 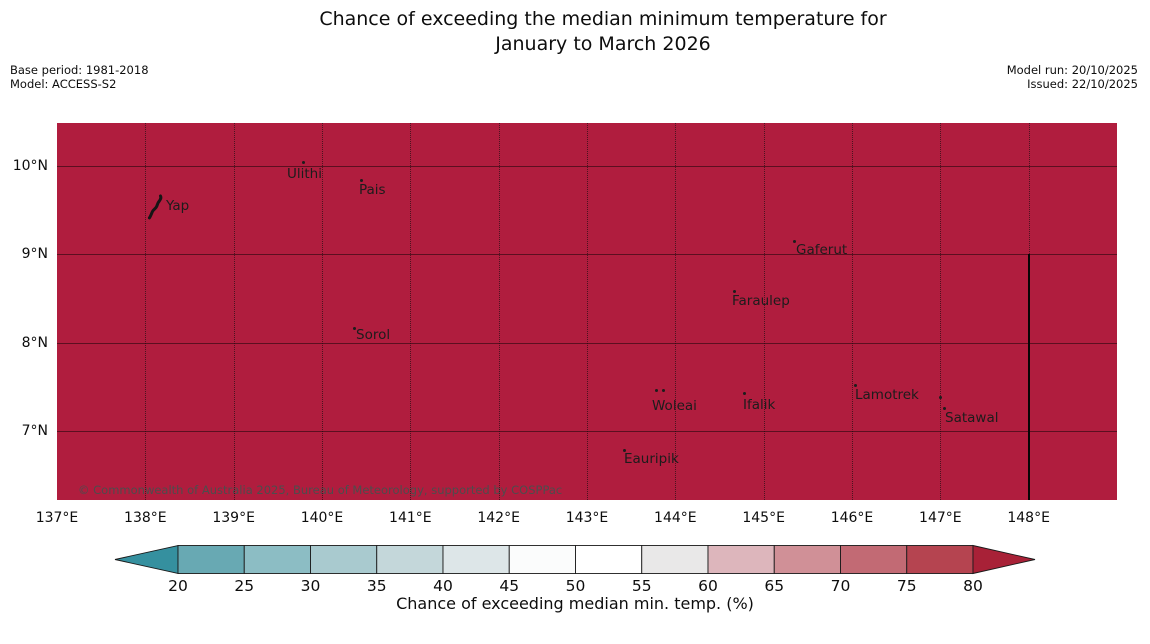 I want to click on x-axis-tick-label: 147°E, so click(x=940, y=518).